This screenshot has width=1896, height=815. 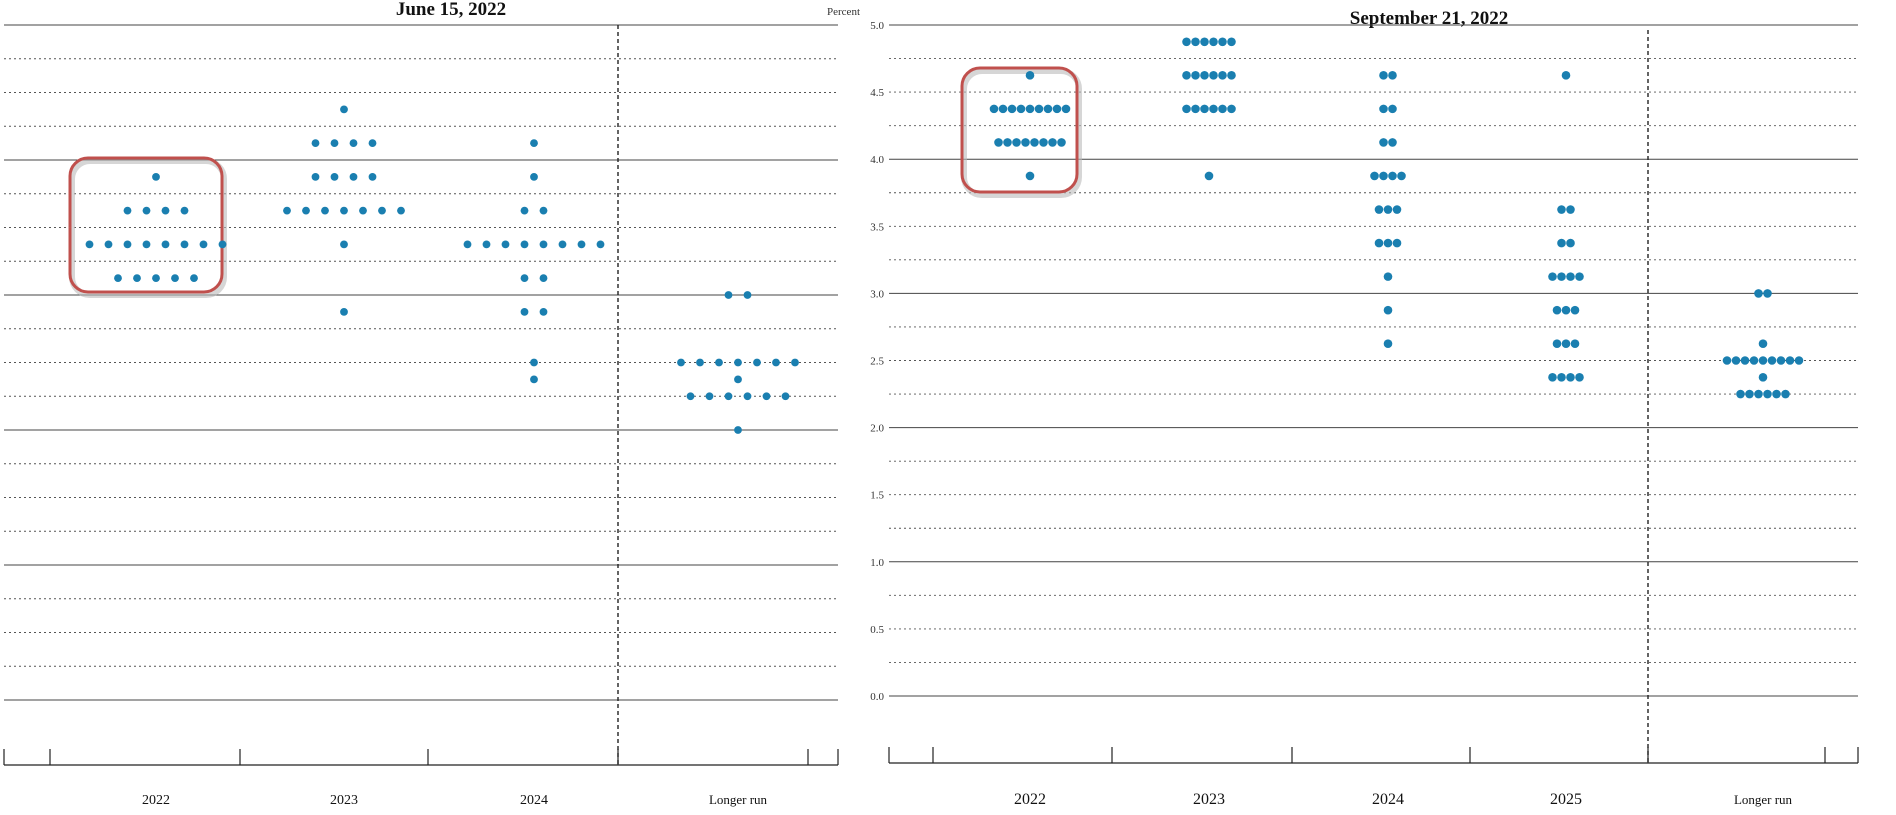 What do you see at coordinates (877, 227) in the screenshot?
I see `y-tick-label: 3.5` at bounding box center [877, 227].